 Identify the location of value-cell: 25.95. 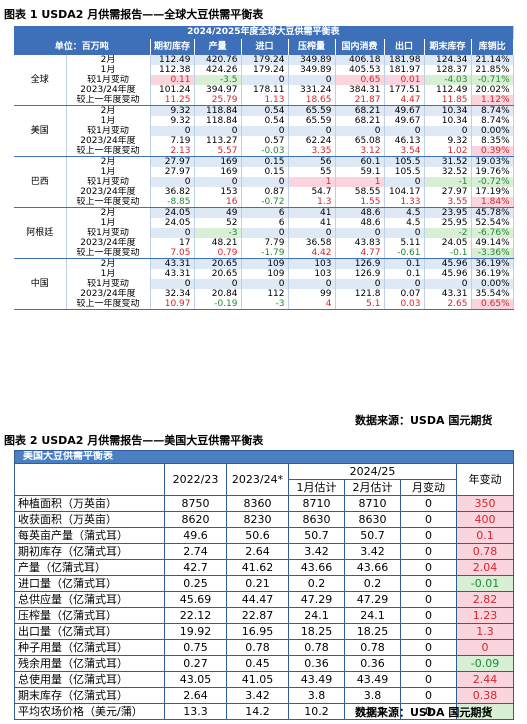
(448, 223).